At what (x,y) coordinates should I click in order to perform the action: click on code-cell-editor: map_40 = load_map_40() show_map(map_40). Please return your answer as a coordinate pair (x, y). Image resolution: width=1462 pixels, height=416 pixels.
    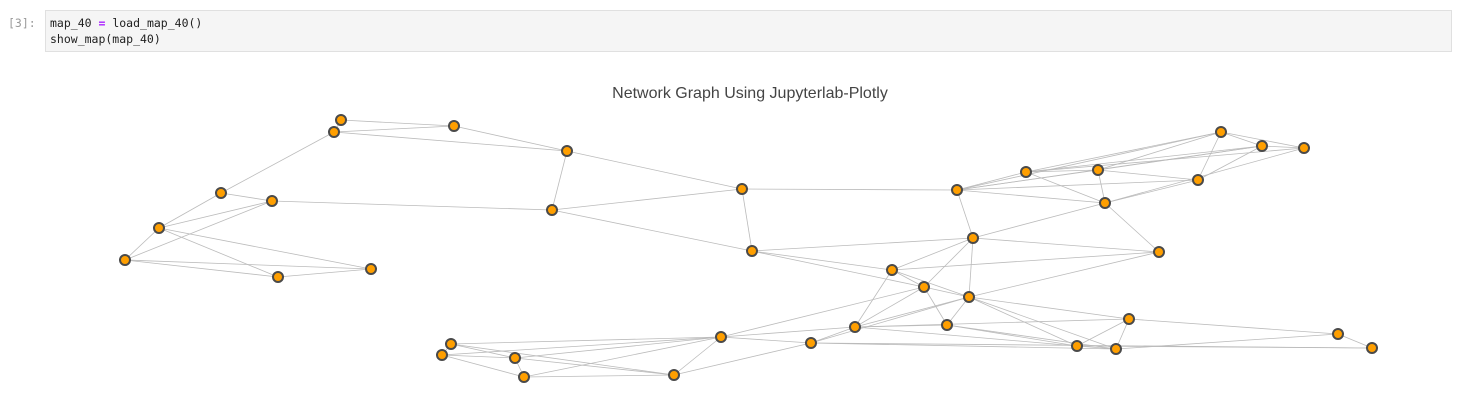
    Looking at the image, I should click on (748, 31).